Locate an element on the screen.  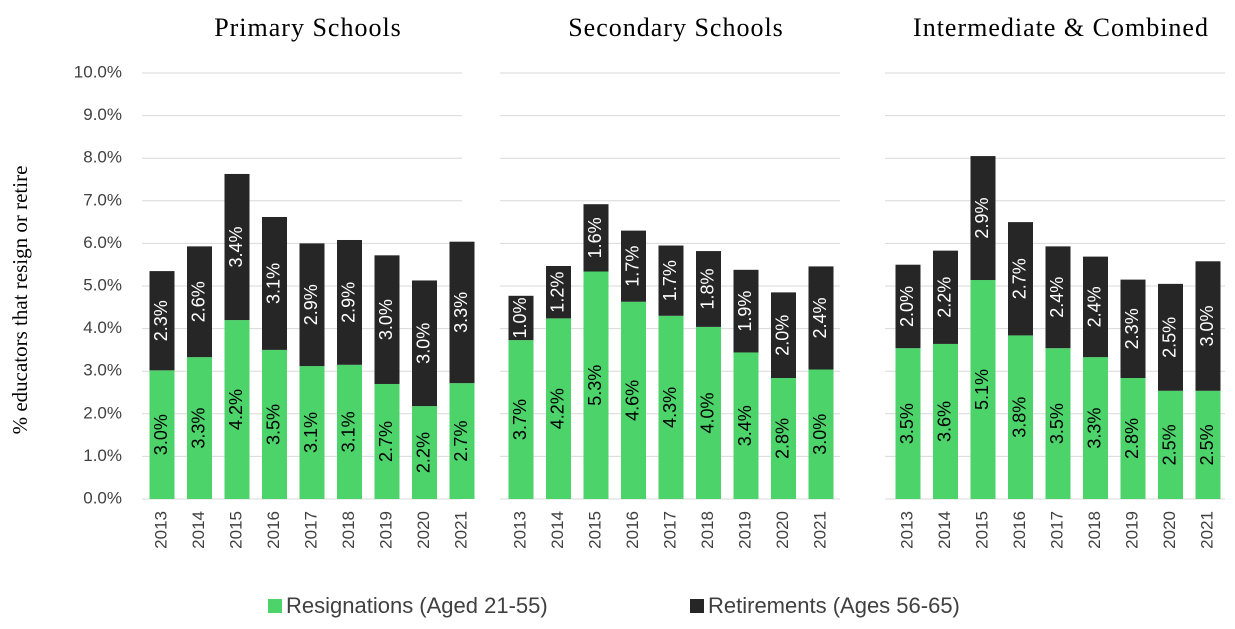
data-label: 2.8% is located at coordinates (782, 438).